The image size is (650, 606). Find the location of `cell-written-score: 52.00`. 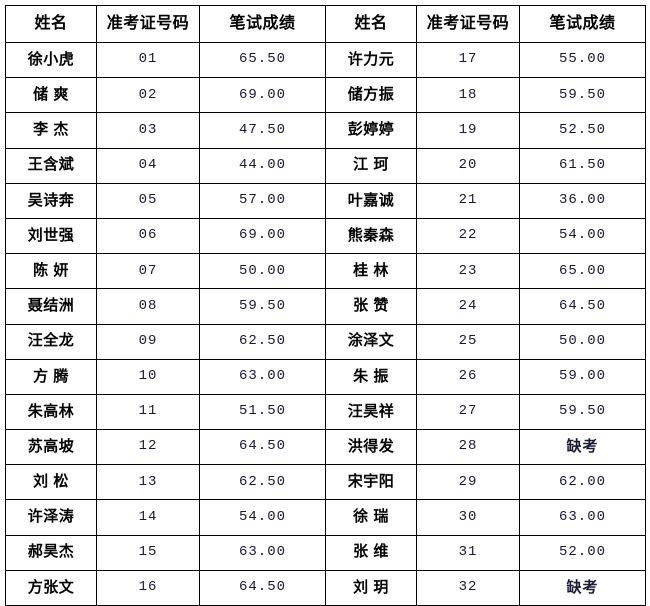

cell-written-score: 52.00 is located at coordinates (582, 552).